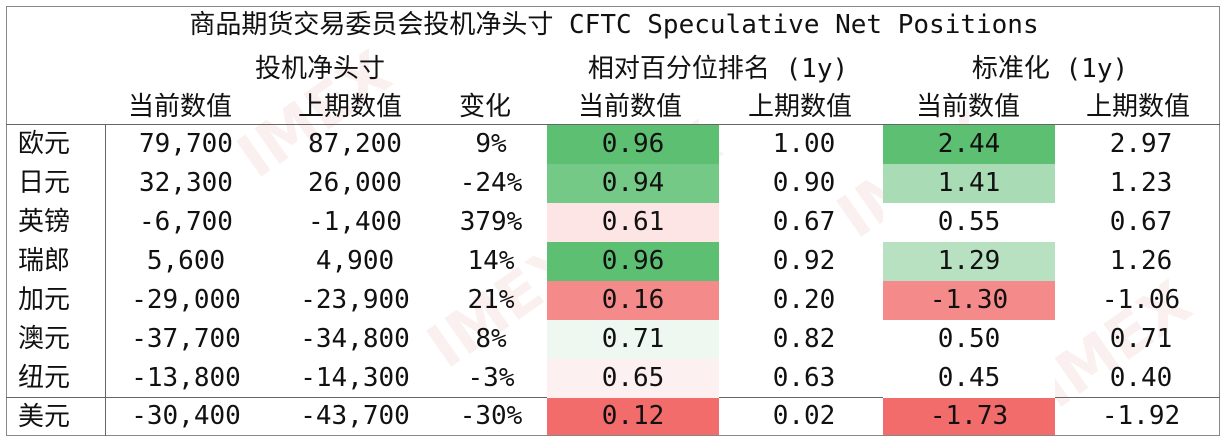  Describe the element at coordinates (629, 107) in the screenshot. I see `col-header-pct-current: 当前数值` at that location.